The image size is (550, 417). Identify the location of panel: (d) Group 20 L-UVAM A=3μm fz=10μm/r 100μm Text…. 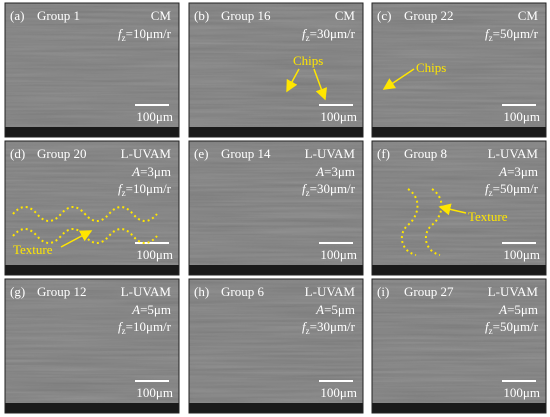
(92, 208).